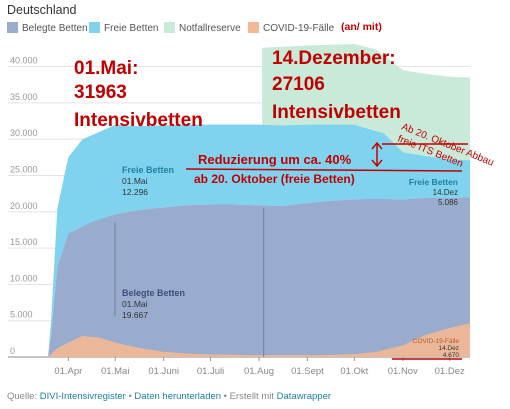 The image size is (510, 409). I want to click on annotation-dec-line3: Intensivbetten, so click(336, 112).